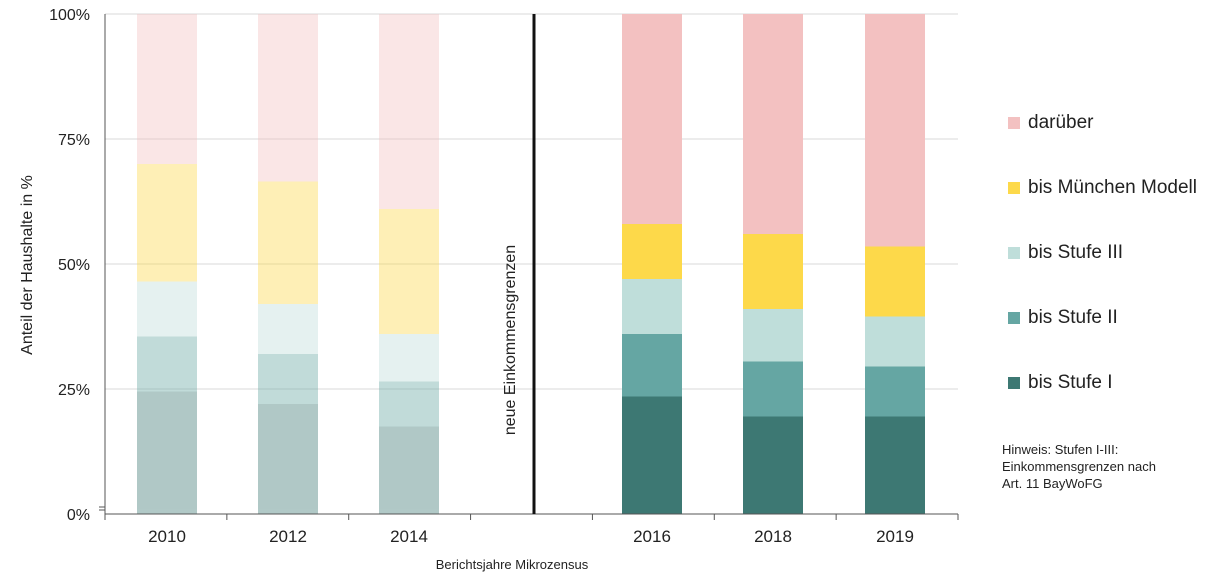 The image size is (1220, 576). Describe the element at coordinates (409, 536) in the screenshot. I see `x-tick-label: 2014` at that location.